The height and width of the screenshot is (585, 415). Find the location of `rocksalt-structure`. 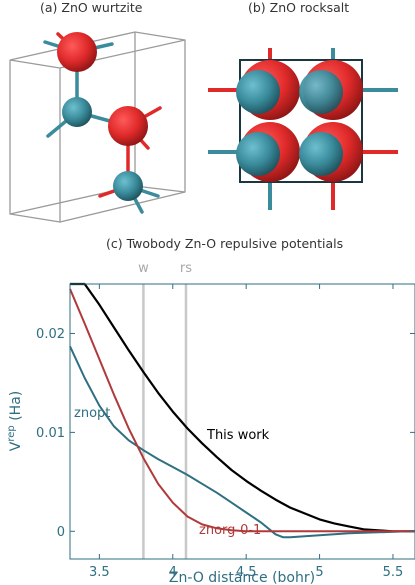

rocksalt-structure is located at coordinates (303, 129).